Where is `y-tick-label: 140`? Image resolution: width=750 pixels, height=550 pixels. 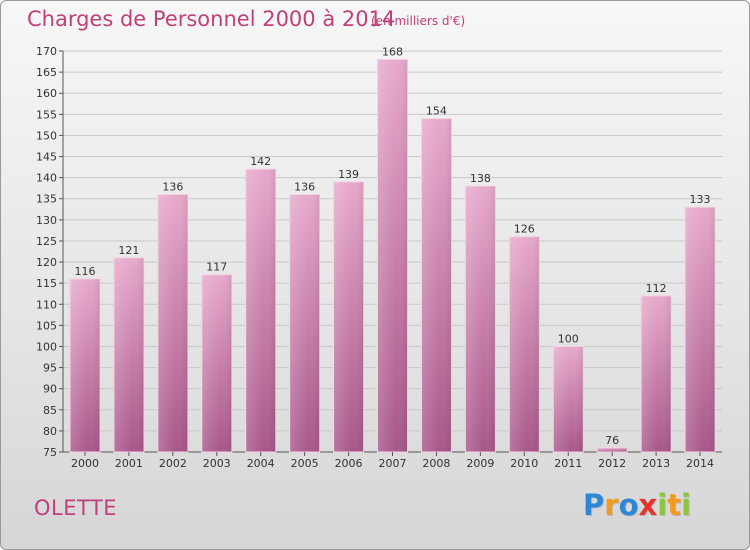
y-tick-label: 140 is located at coordinates (46, 178).